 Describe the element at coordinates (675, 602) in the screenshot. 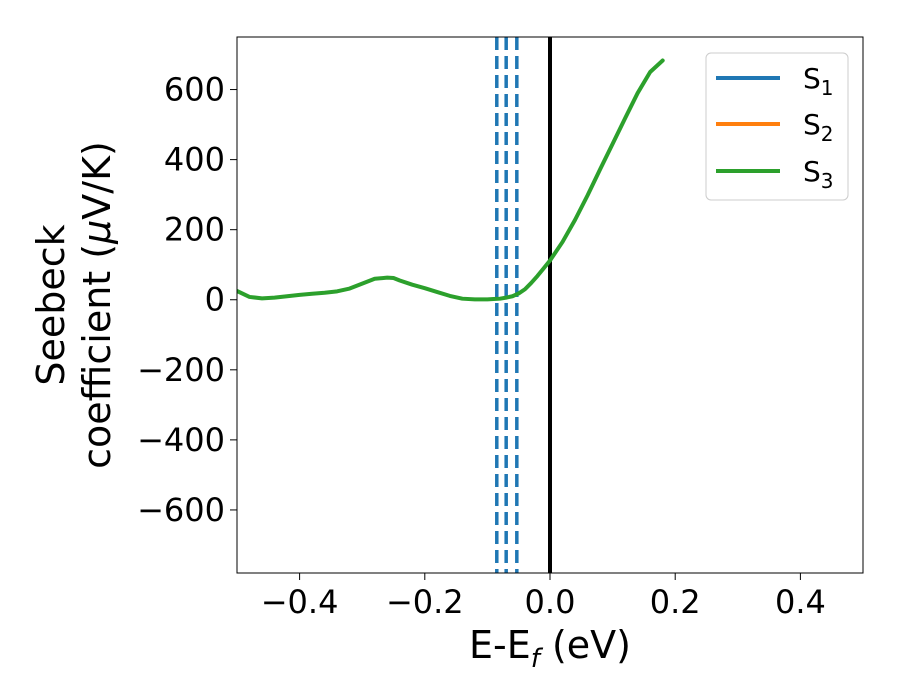

I see `x-tick-label: 0.2` at that location.